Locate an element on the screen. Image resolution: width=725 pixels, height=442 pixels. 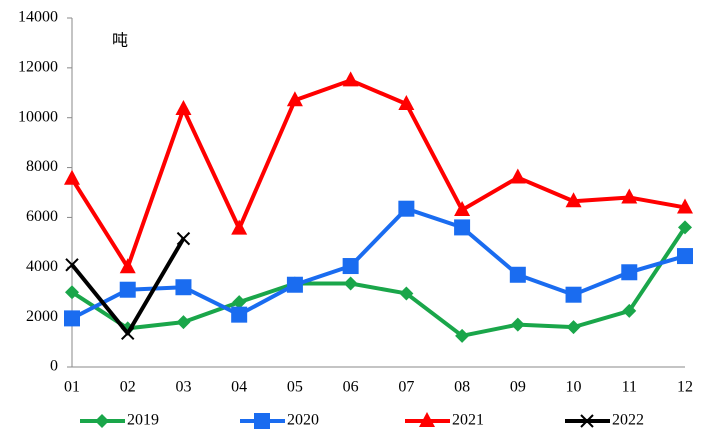
x-tick-label: 07 is located at coordinates (406, 387).